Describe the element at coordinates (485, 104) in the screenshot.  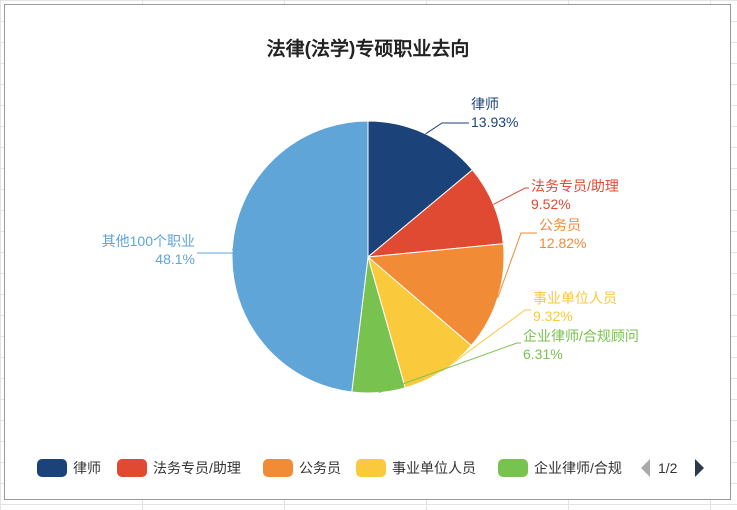
I see `slice-label: 律师` at that location.